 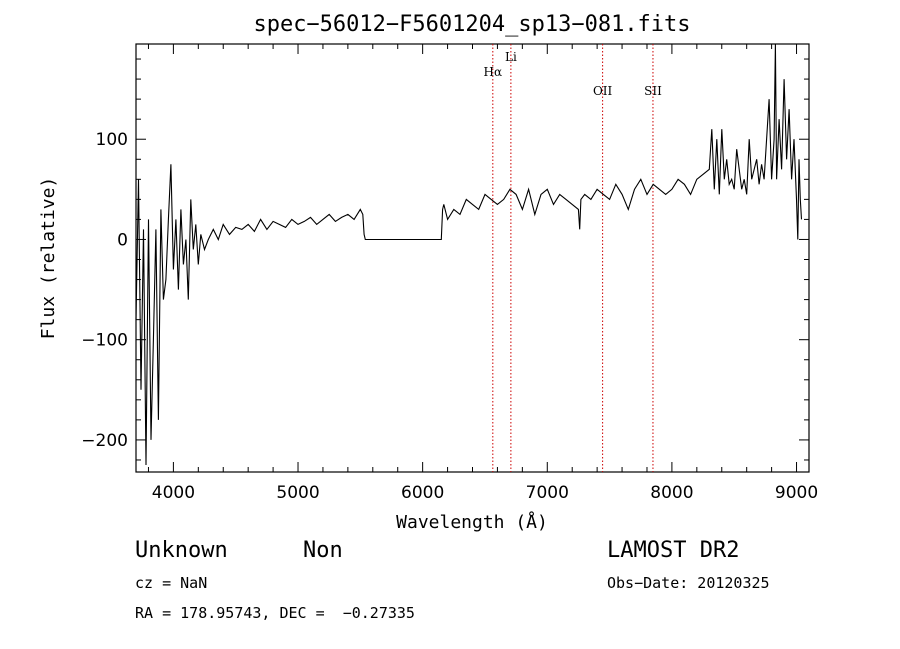 I want to click on x-tick-labels: 4000 5000 6000 7000 8000 9000, so click(x=485, y=493).